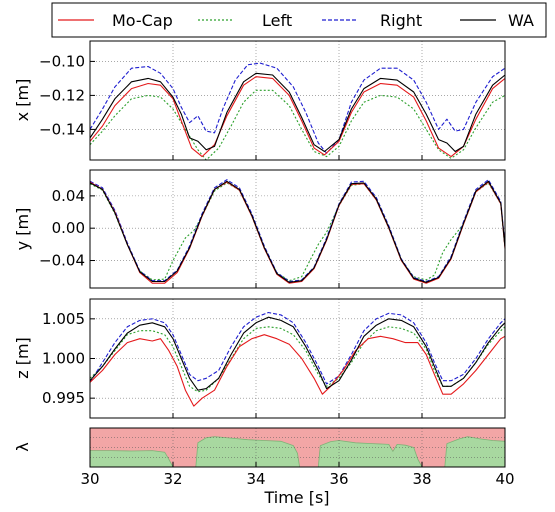 This screenshot has height=512, width=555. What do you see at coordinates (22, 229) in the screenshot?
I see `ylabel-y: y [m]` at bounding box center [22, 229].